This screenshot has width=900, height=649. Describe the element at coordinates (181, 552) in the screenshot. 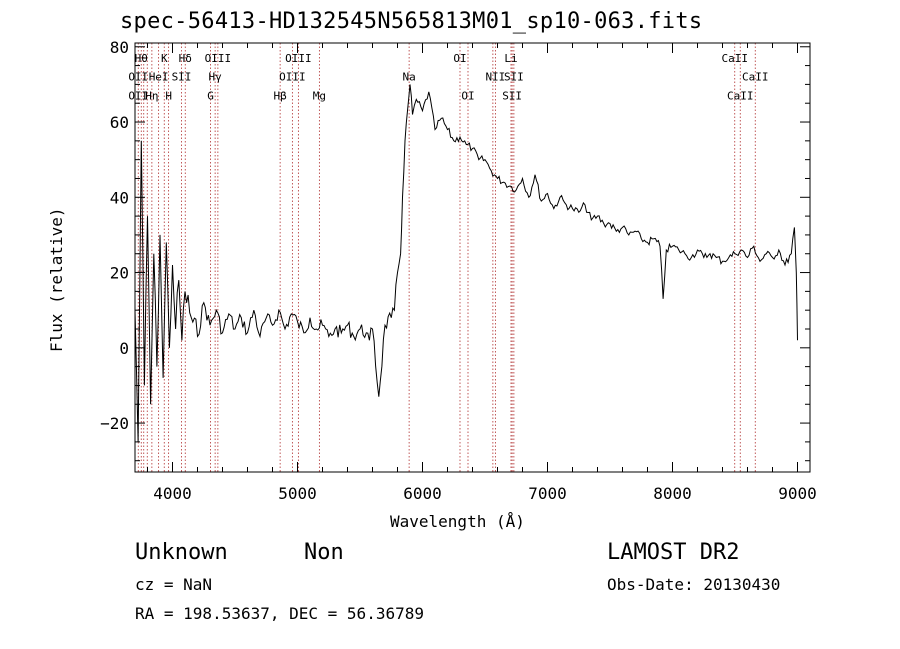

I see `object-class: Unknown` at that location.